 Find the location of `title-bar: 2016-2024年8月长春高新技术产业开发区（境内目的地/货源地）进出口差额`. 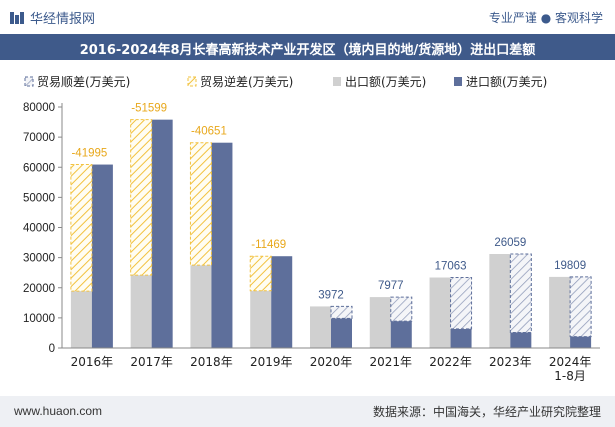

title-bar: 2016-2024年8月长春高新技术产业开发区（境内目的地/货源地）进出口差额 is located at coordinates (307, 47).